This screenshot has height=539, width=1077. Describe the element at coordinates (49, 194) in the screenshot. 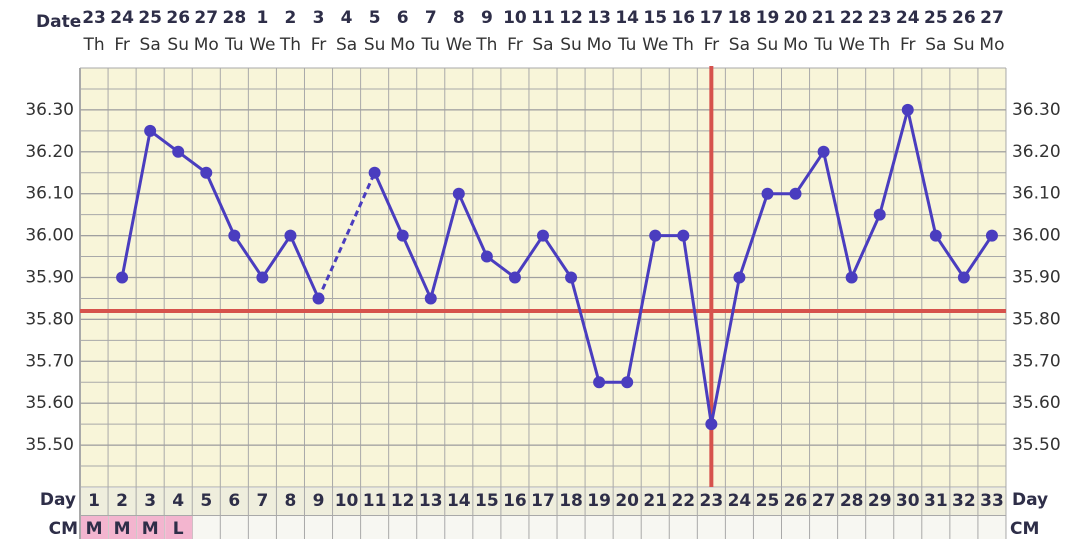

I see `y-tick-label: 36.10` at that location.